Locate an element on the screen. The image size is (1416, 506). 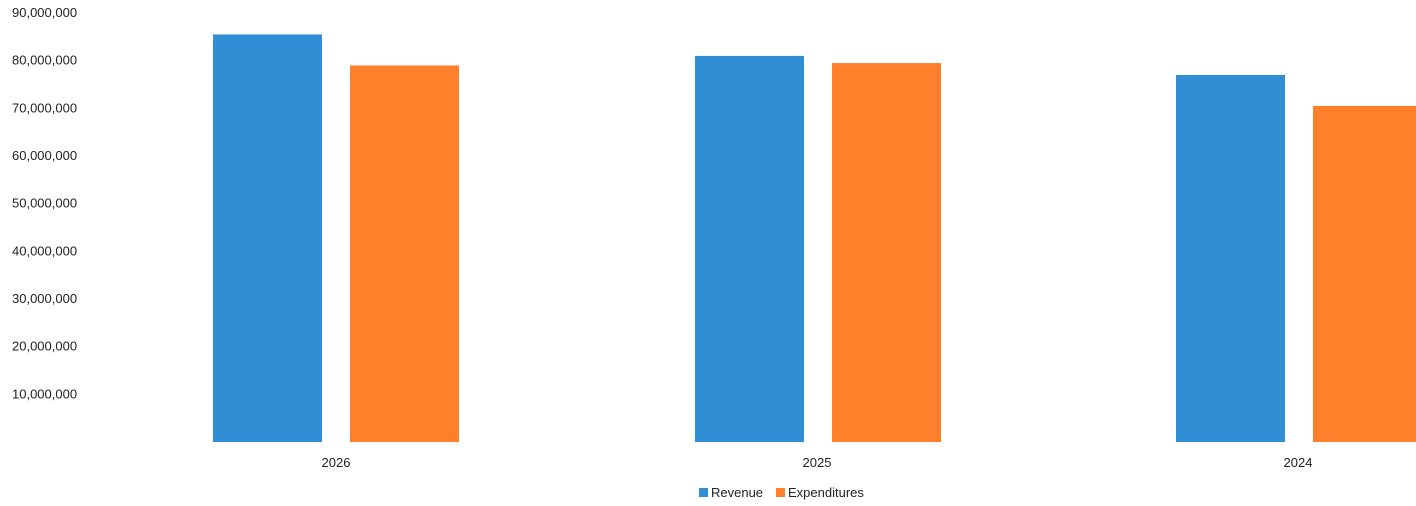
y-tick-label: 80,000,000 is located at coordinates (44, 60).